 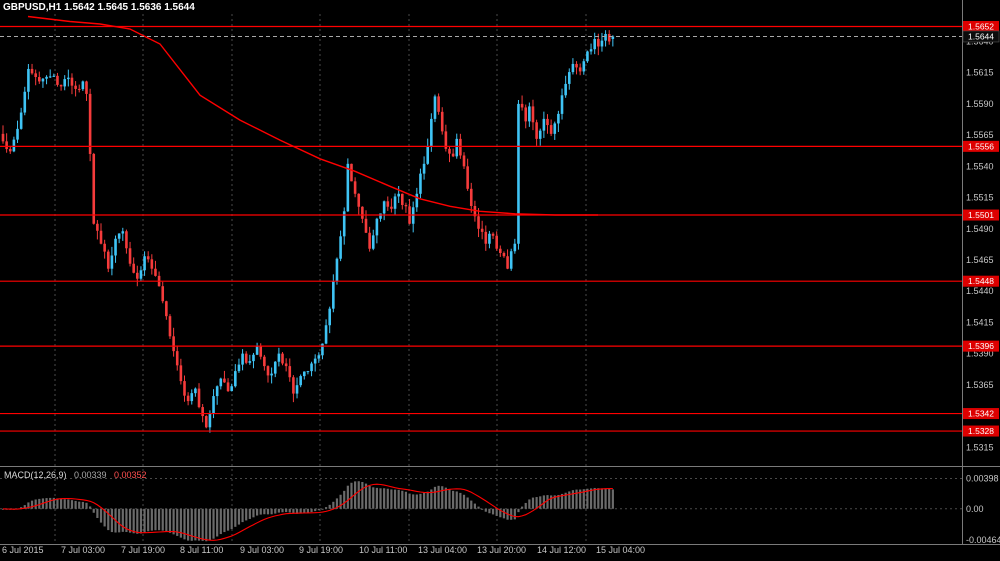 I want to click on price-axis-label: 1.5390, so click(x=980, y=354).